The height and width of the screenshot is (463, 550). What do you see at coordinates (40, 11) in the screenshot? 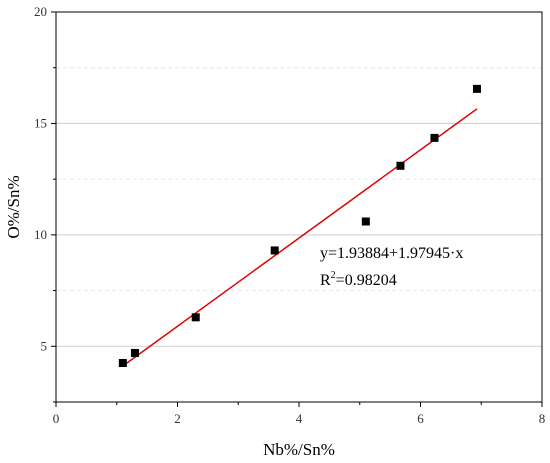
I see `y-tick-label: 20` at bounding box center [40, 11].